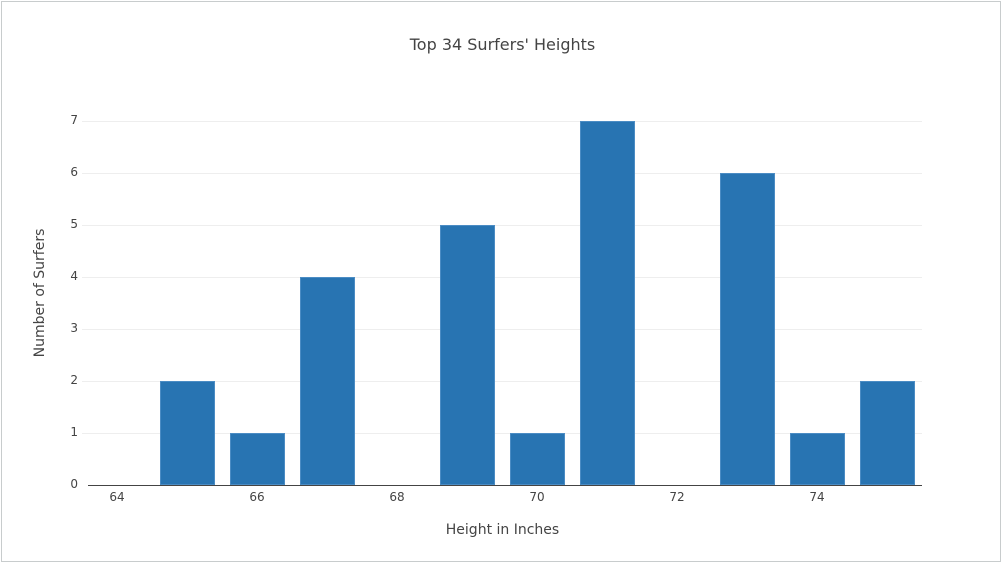  I want to click on x-axis-line, so click(505, 485).